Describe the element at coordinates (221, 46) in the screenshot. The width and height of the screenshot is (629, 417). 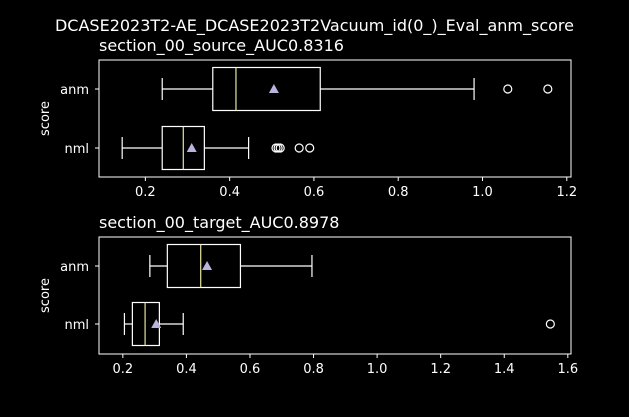
I see `panel-title: section_00_source_AUC0.8316` at that location.